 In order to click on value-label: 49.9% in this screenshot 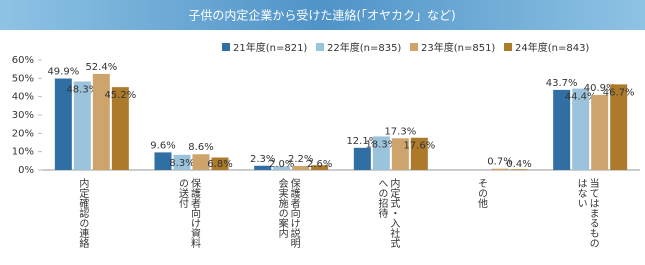, I will do `click(63, 72)`.